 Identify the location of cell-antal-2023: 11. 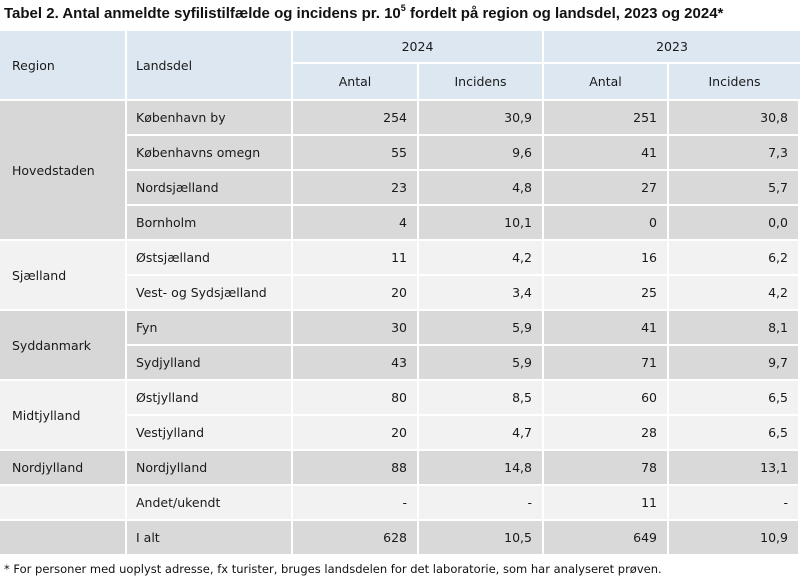
(605, 502).